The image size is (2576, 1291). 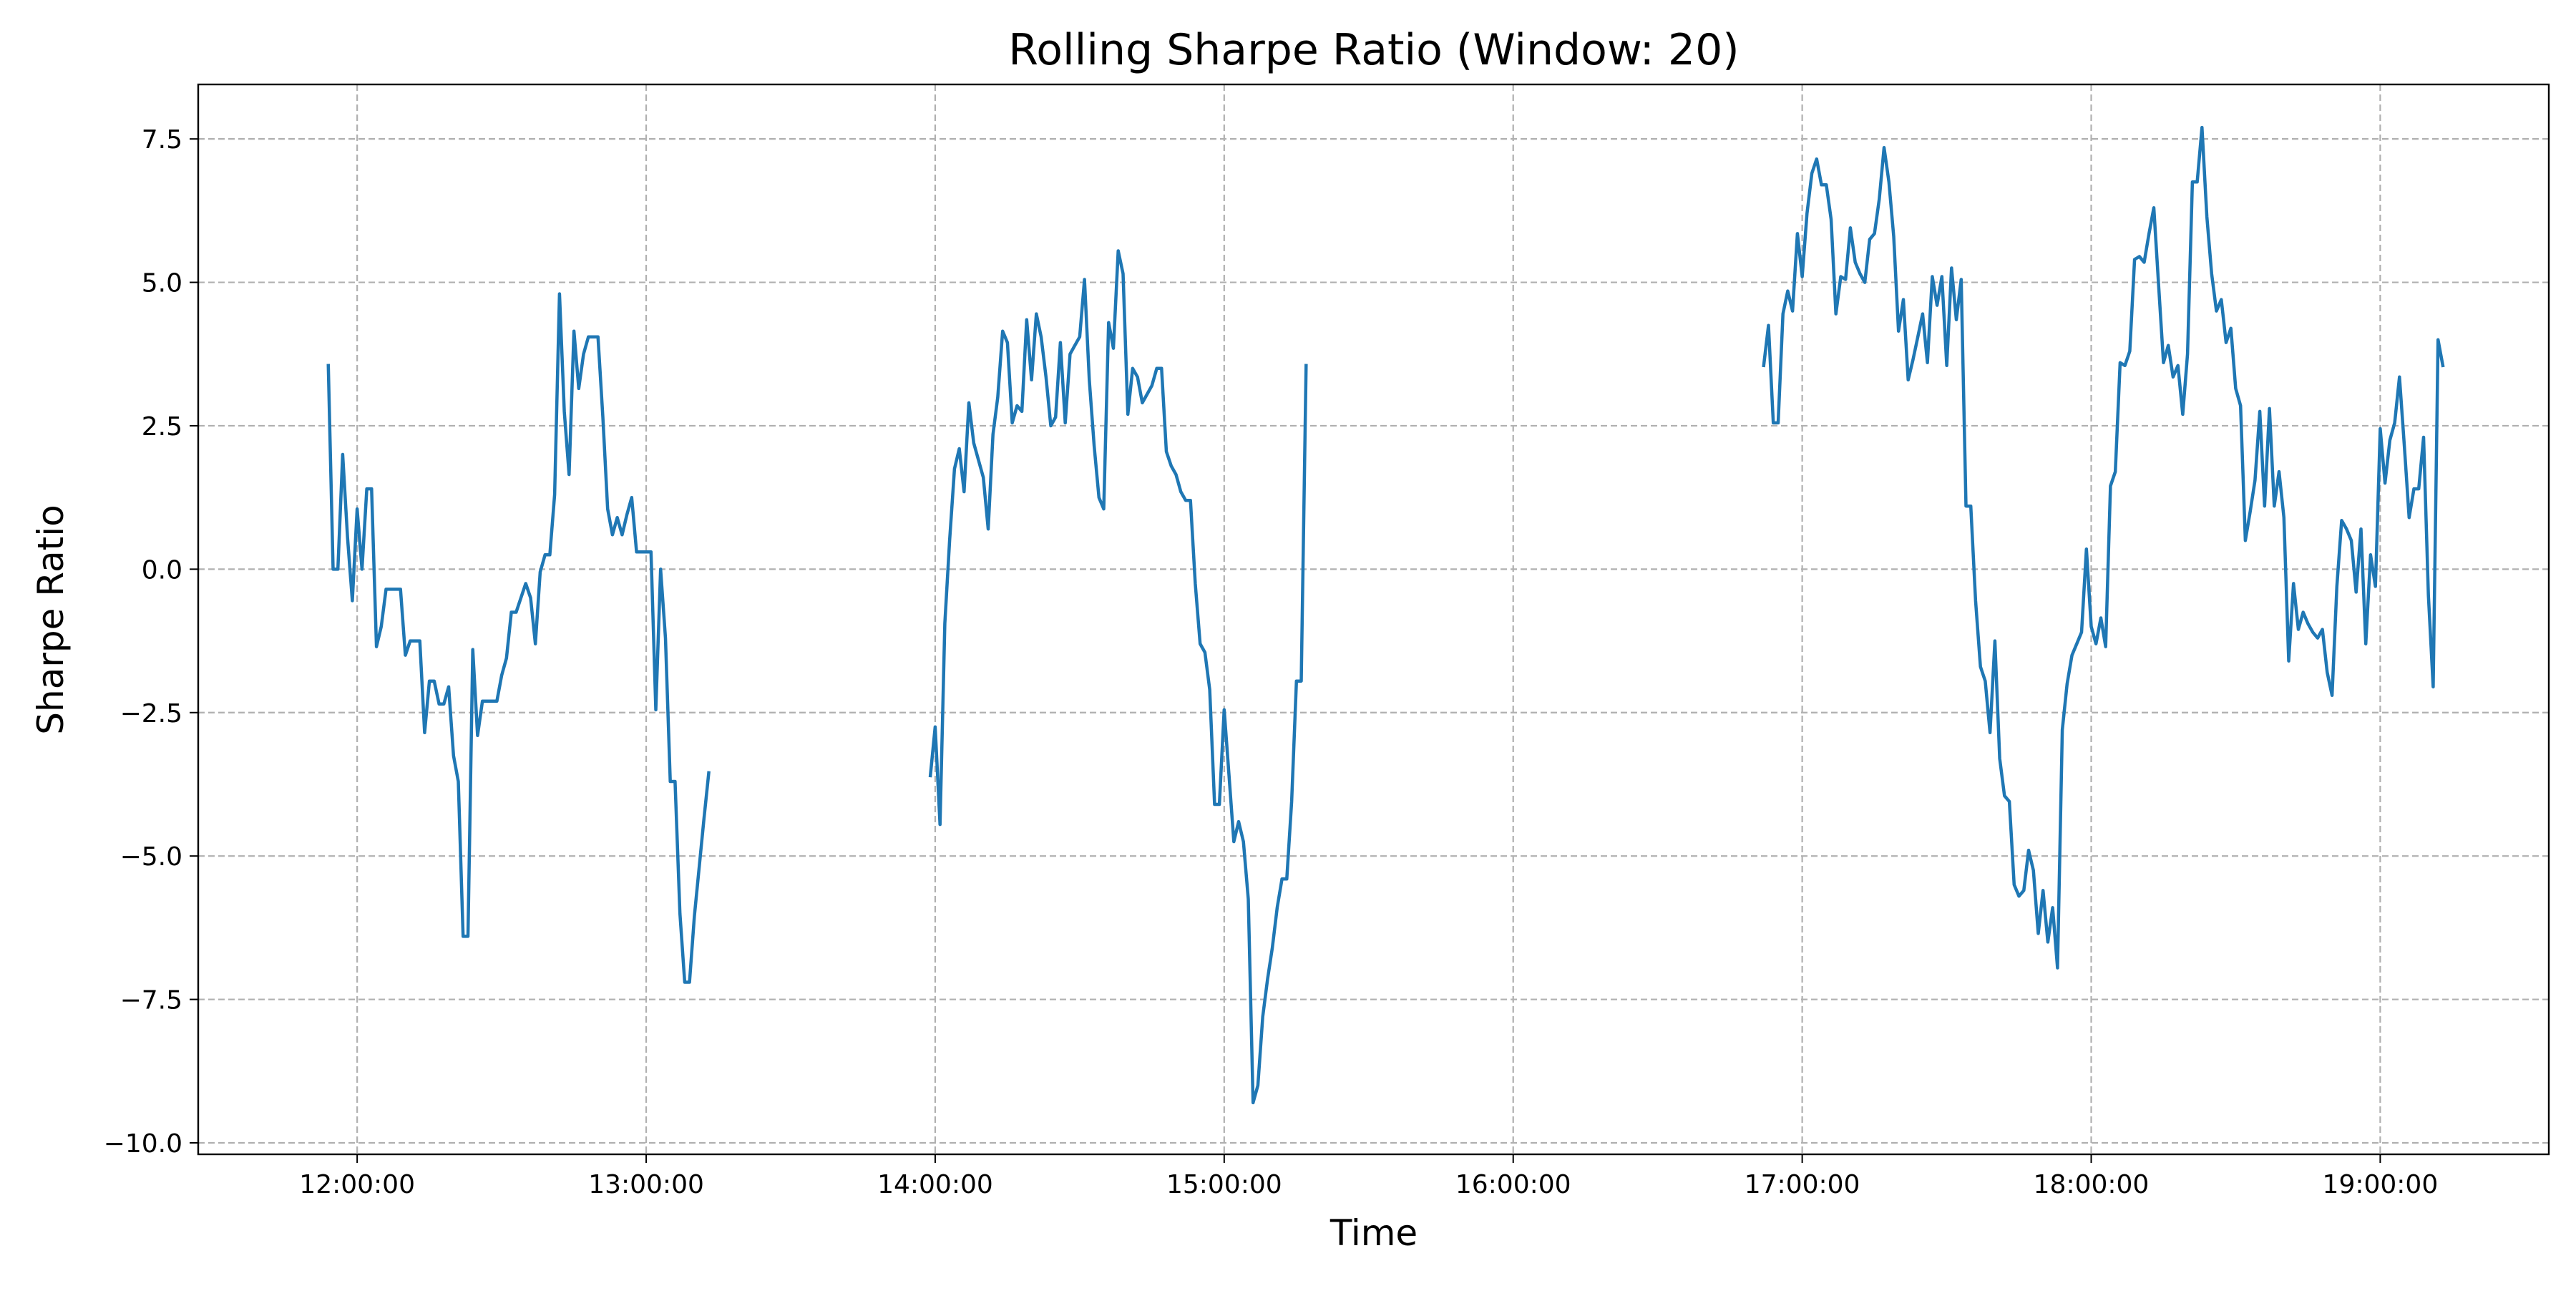 I want to click on x-tick-label: 14:00:00, so click(x=935, y=1184).